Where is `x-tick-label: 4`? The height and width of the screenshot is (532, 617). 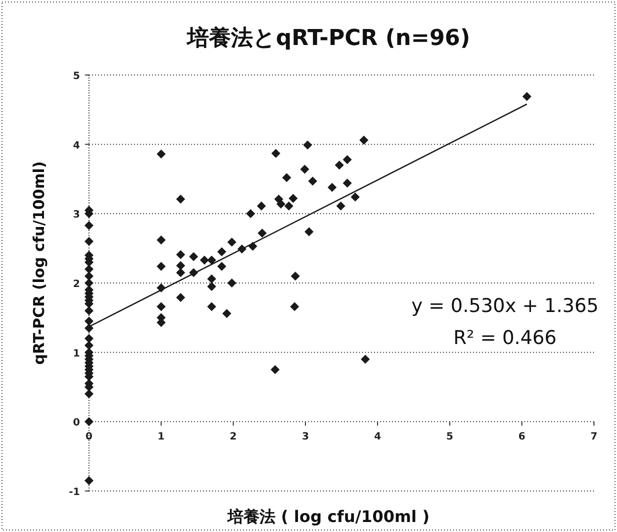 x-tick-label: 4 is located at coordinates (378, 437).